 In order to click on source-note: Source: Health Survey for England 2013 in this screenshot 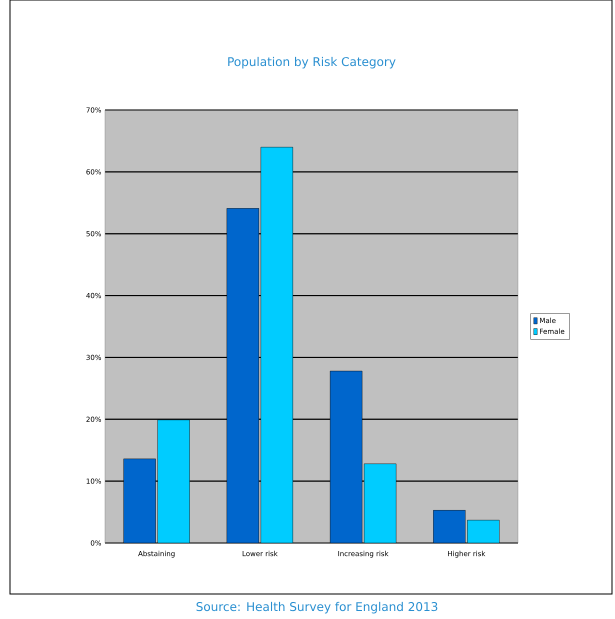, I will do `click(317, 608)`.